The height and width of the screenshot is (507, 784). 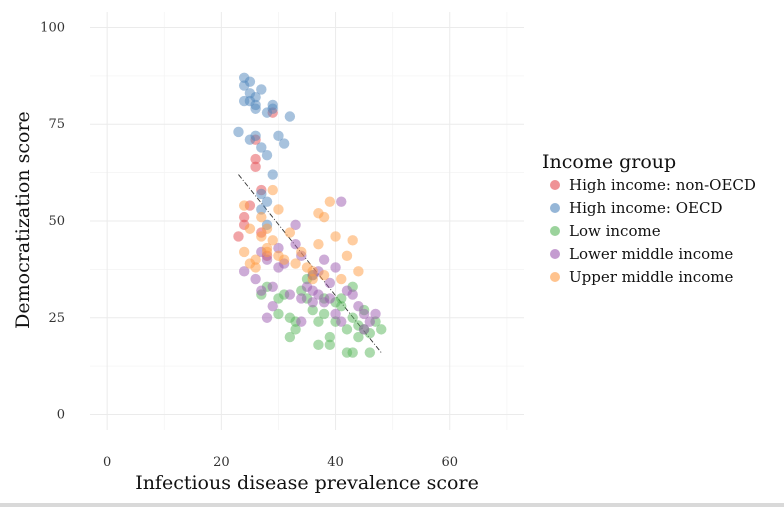 I want to click on x-tick-label: 60, so click(x=449, y=462).